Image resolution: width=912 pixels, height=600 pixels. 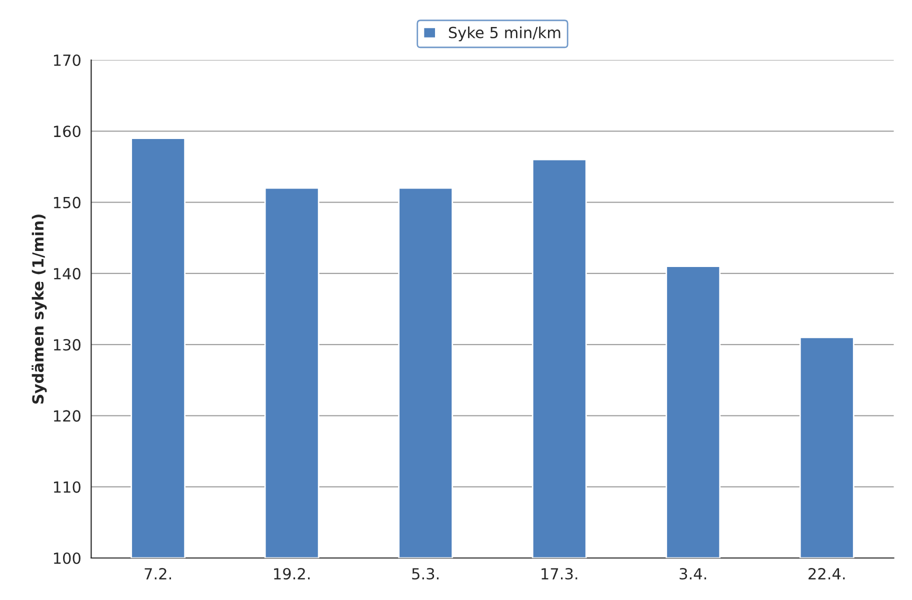 What do you see at coordinates (158, 574) in the screenshot?
I see `x-tick-label: 7.2.` at bounding box center [158, 574].